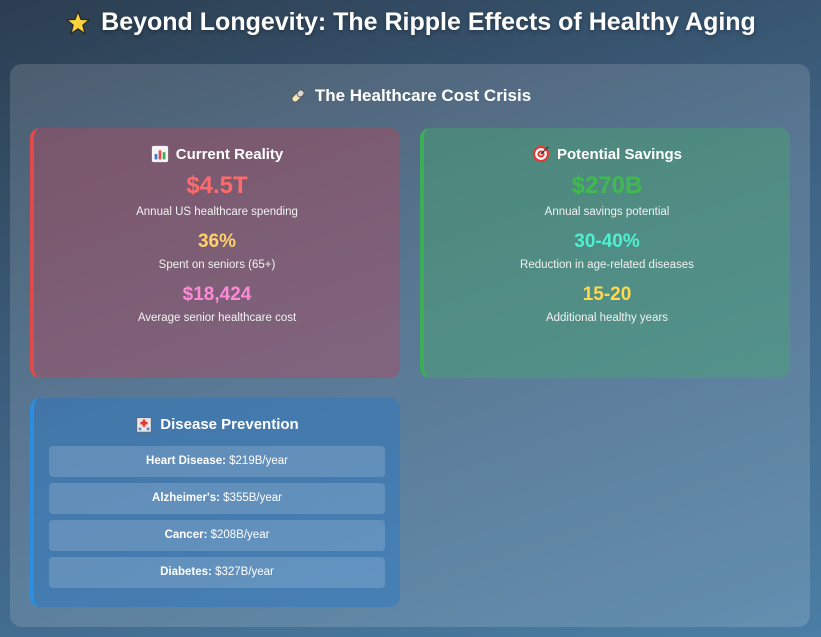 Image resolution: width=821 pixels, height=637 pixels. What do you see at coordinates (423, 95) in the screenshot?
I see `section-title-text: The Healthcare Cost Crisis` at bounding box center [423, 95].